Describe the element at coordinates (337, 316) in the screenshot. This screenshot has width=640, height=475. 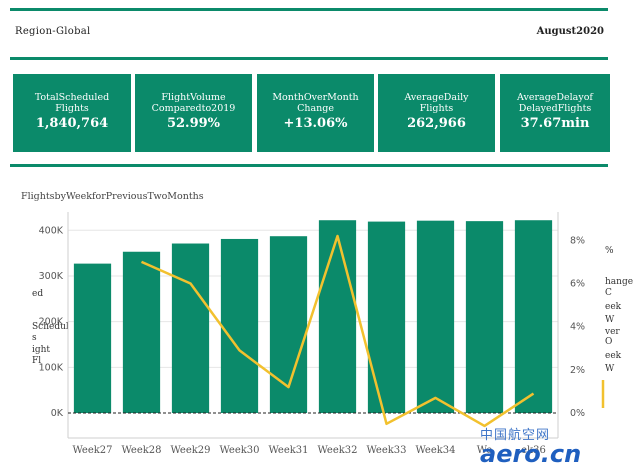
I see `bar-week32` at that location.